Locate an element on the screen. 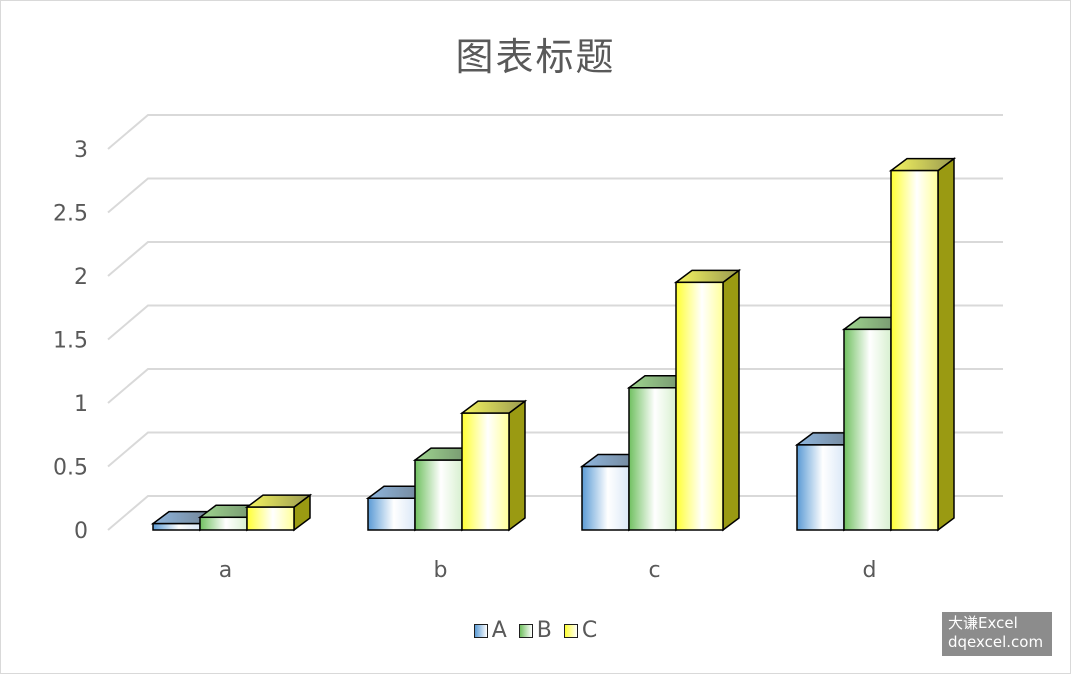 Image resolution: width=1071 pixels, height=674 pixels. y-tick-label: 2 is located at coordinates (81, 277).